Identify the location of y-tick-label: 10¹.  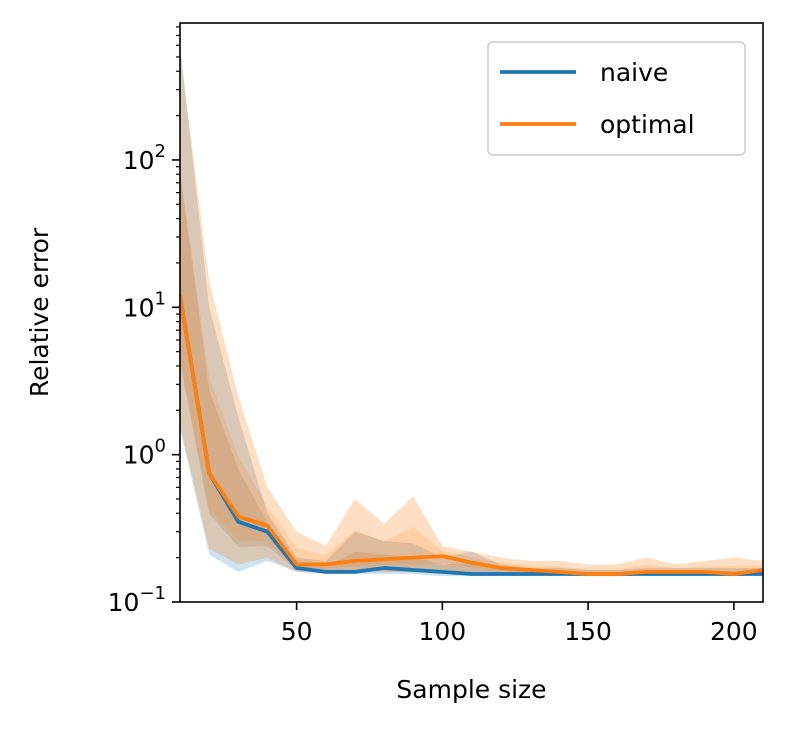
(144, 305).